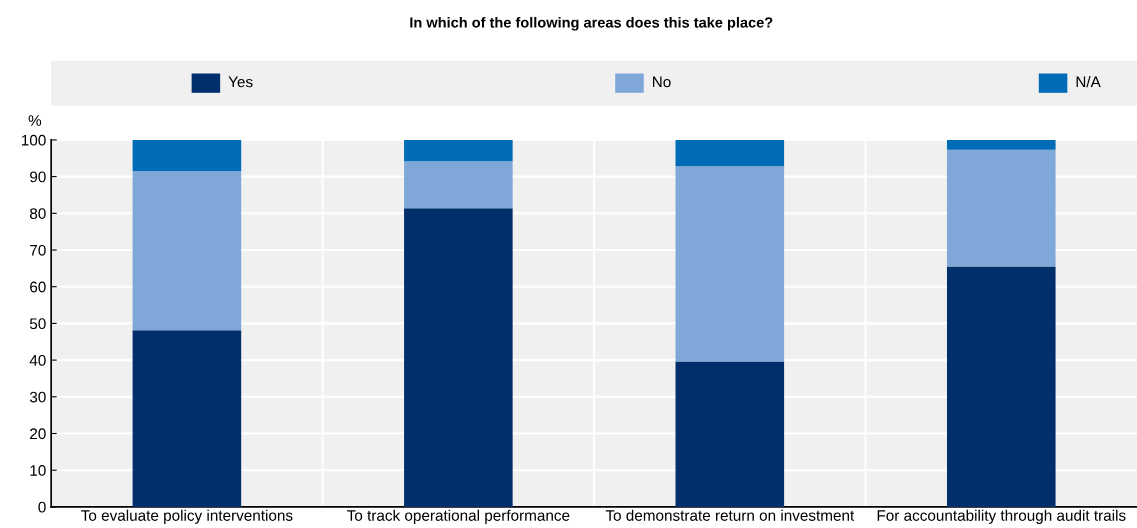 Image resolution: width=1137 pixels, height=528 pixels. Describe the element at coordinates (458, 516) in the screenshot. I see `x-tick-label: To track operational performance` at that location.